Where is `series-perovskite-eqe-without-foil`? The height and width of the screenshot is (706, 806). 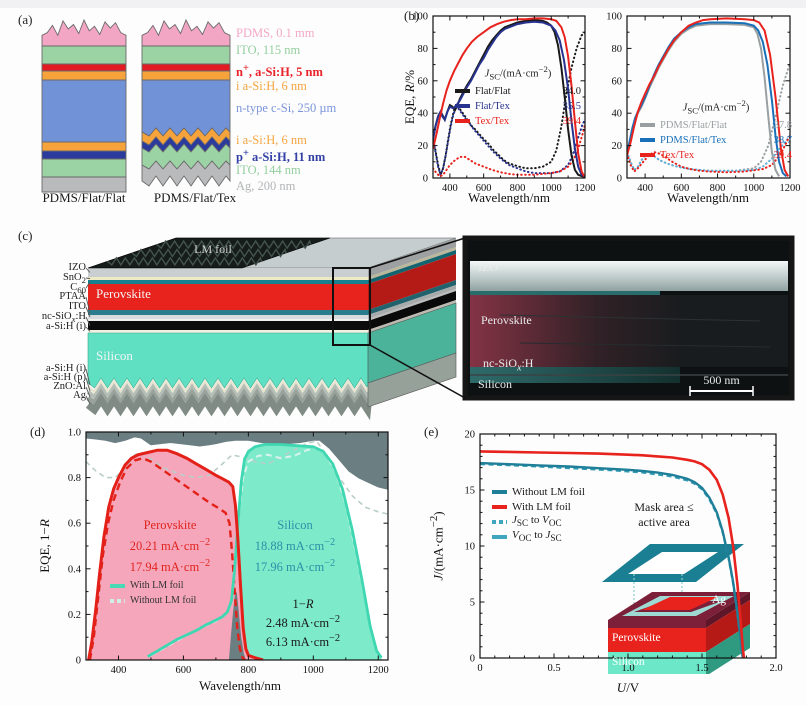 series-perovskite-eqe-without-foil is located at coordinates (167, 558).